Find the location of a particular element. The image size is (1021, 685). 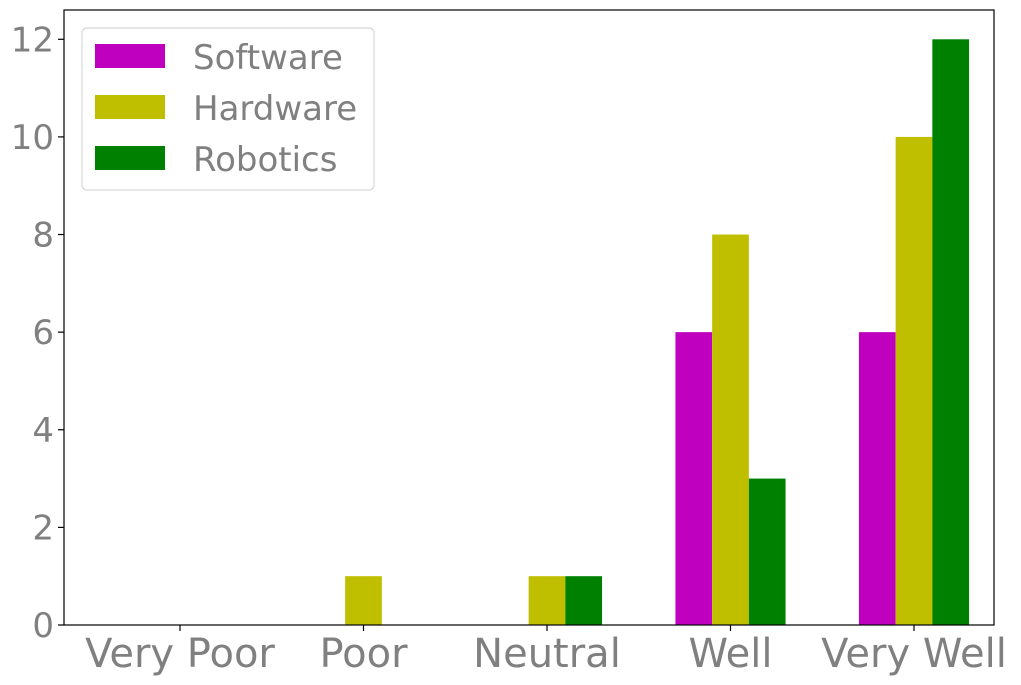

y-tick-label: 6 is located at coordinates (43, 333).